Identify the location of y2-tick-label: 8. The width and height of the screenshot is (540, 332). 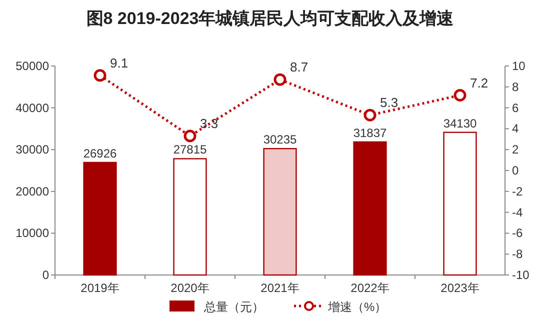
(515, 87).